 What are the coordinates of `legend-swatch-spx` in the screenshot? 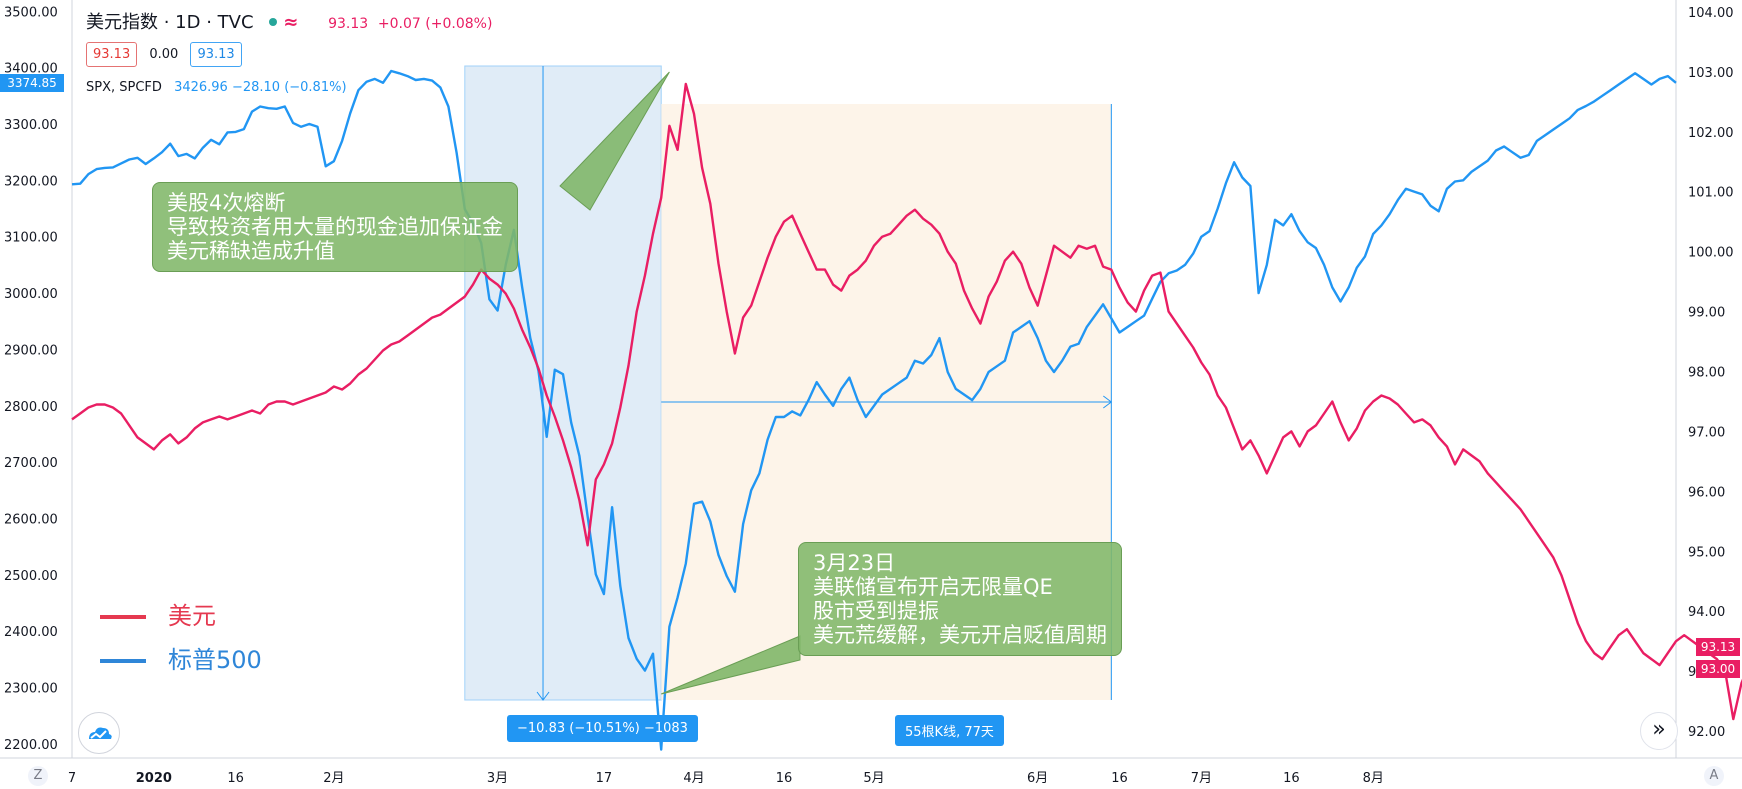 It's located at (123, 661).